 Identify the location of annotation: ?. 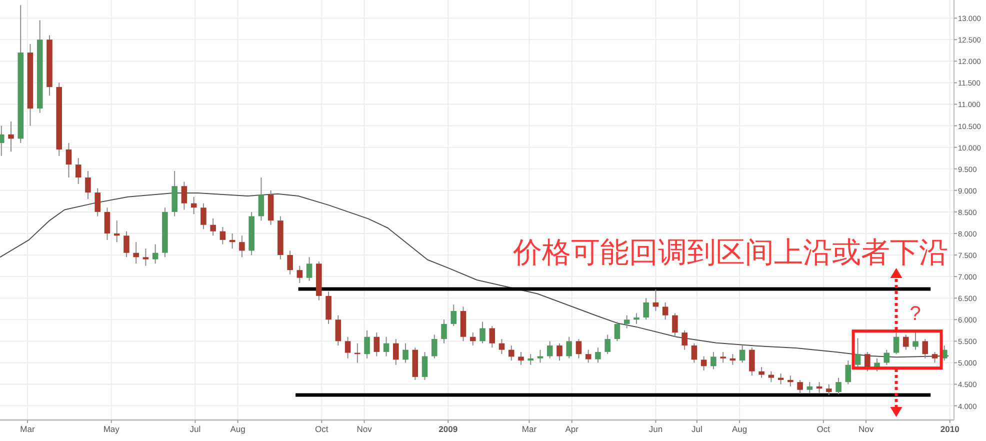
(915, 314).